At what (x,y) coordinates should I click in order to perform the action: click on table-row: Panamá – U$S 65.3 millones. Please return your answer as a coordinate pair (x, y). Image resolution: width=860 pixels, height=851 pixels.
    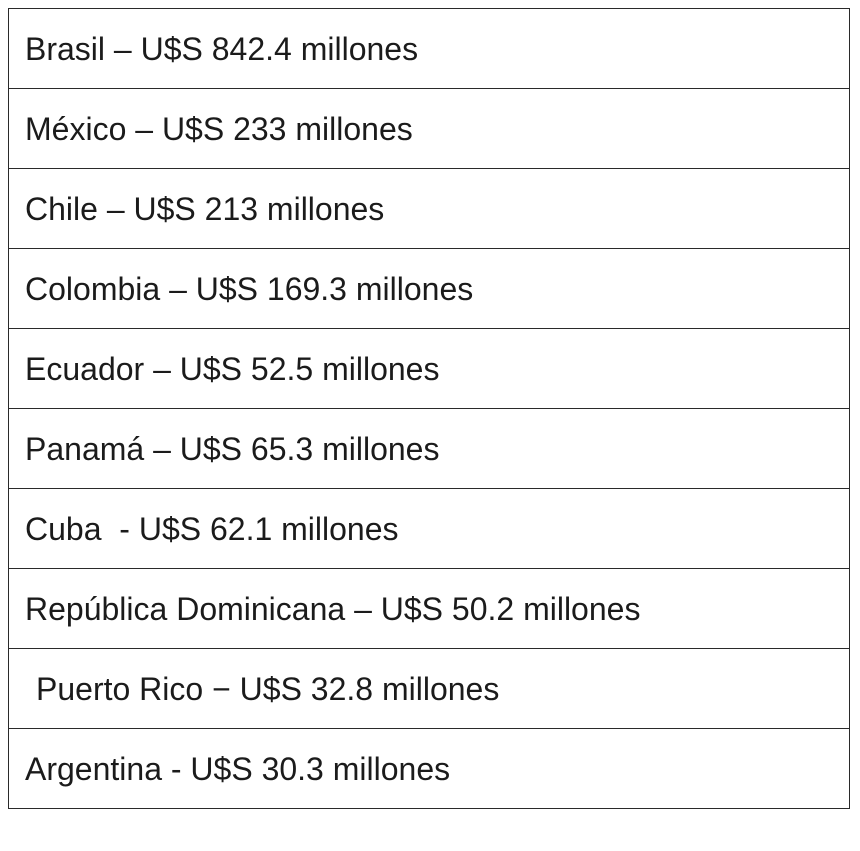
    Looking at the image, I should click on (429, 448).